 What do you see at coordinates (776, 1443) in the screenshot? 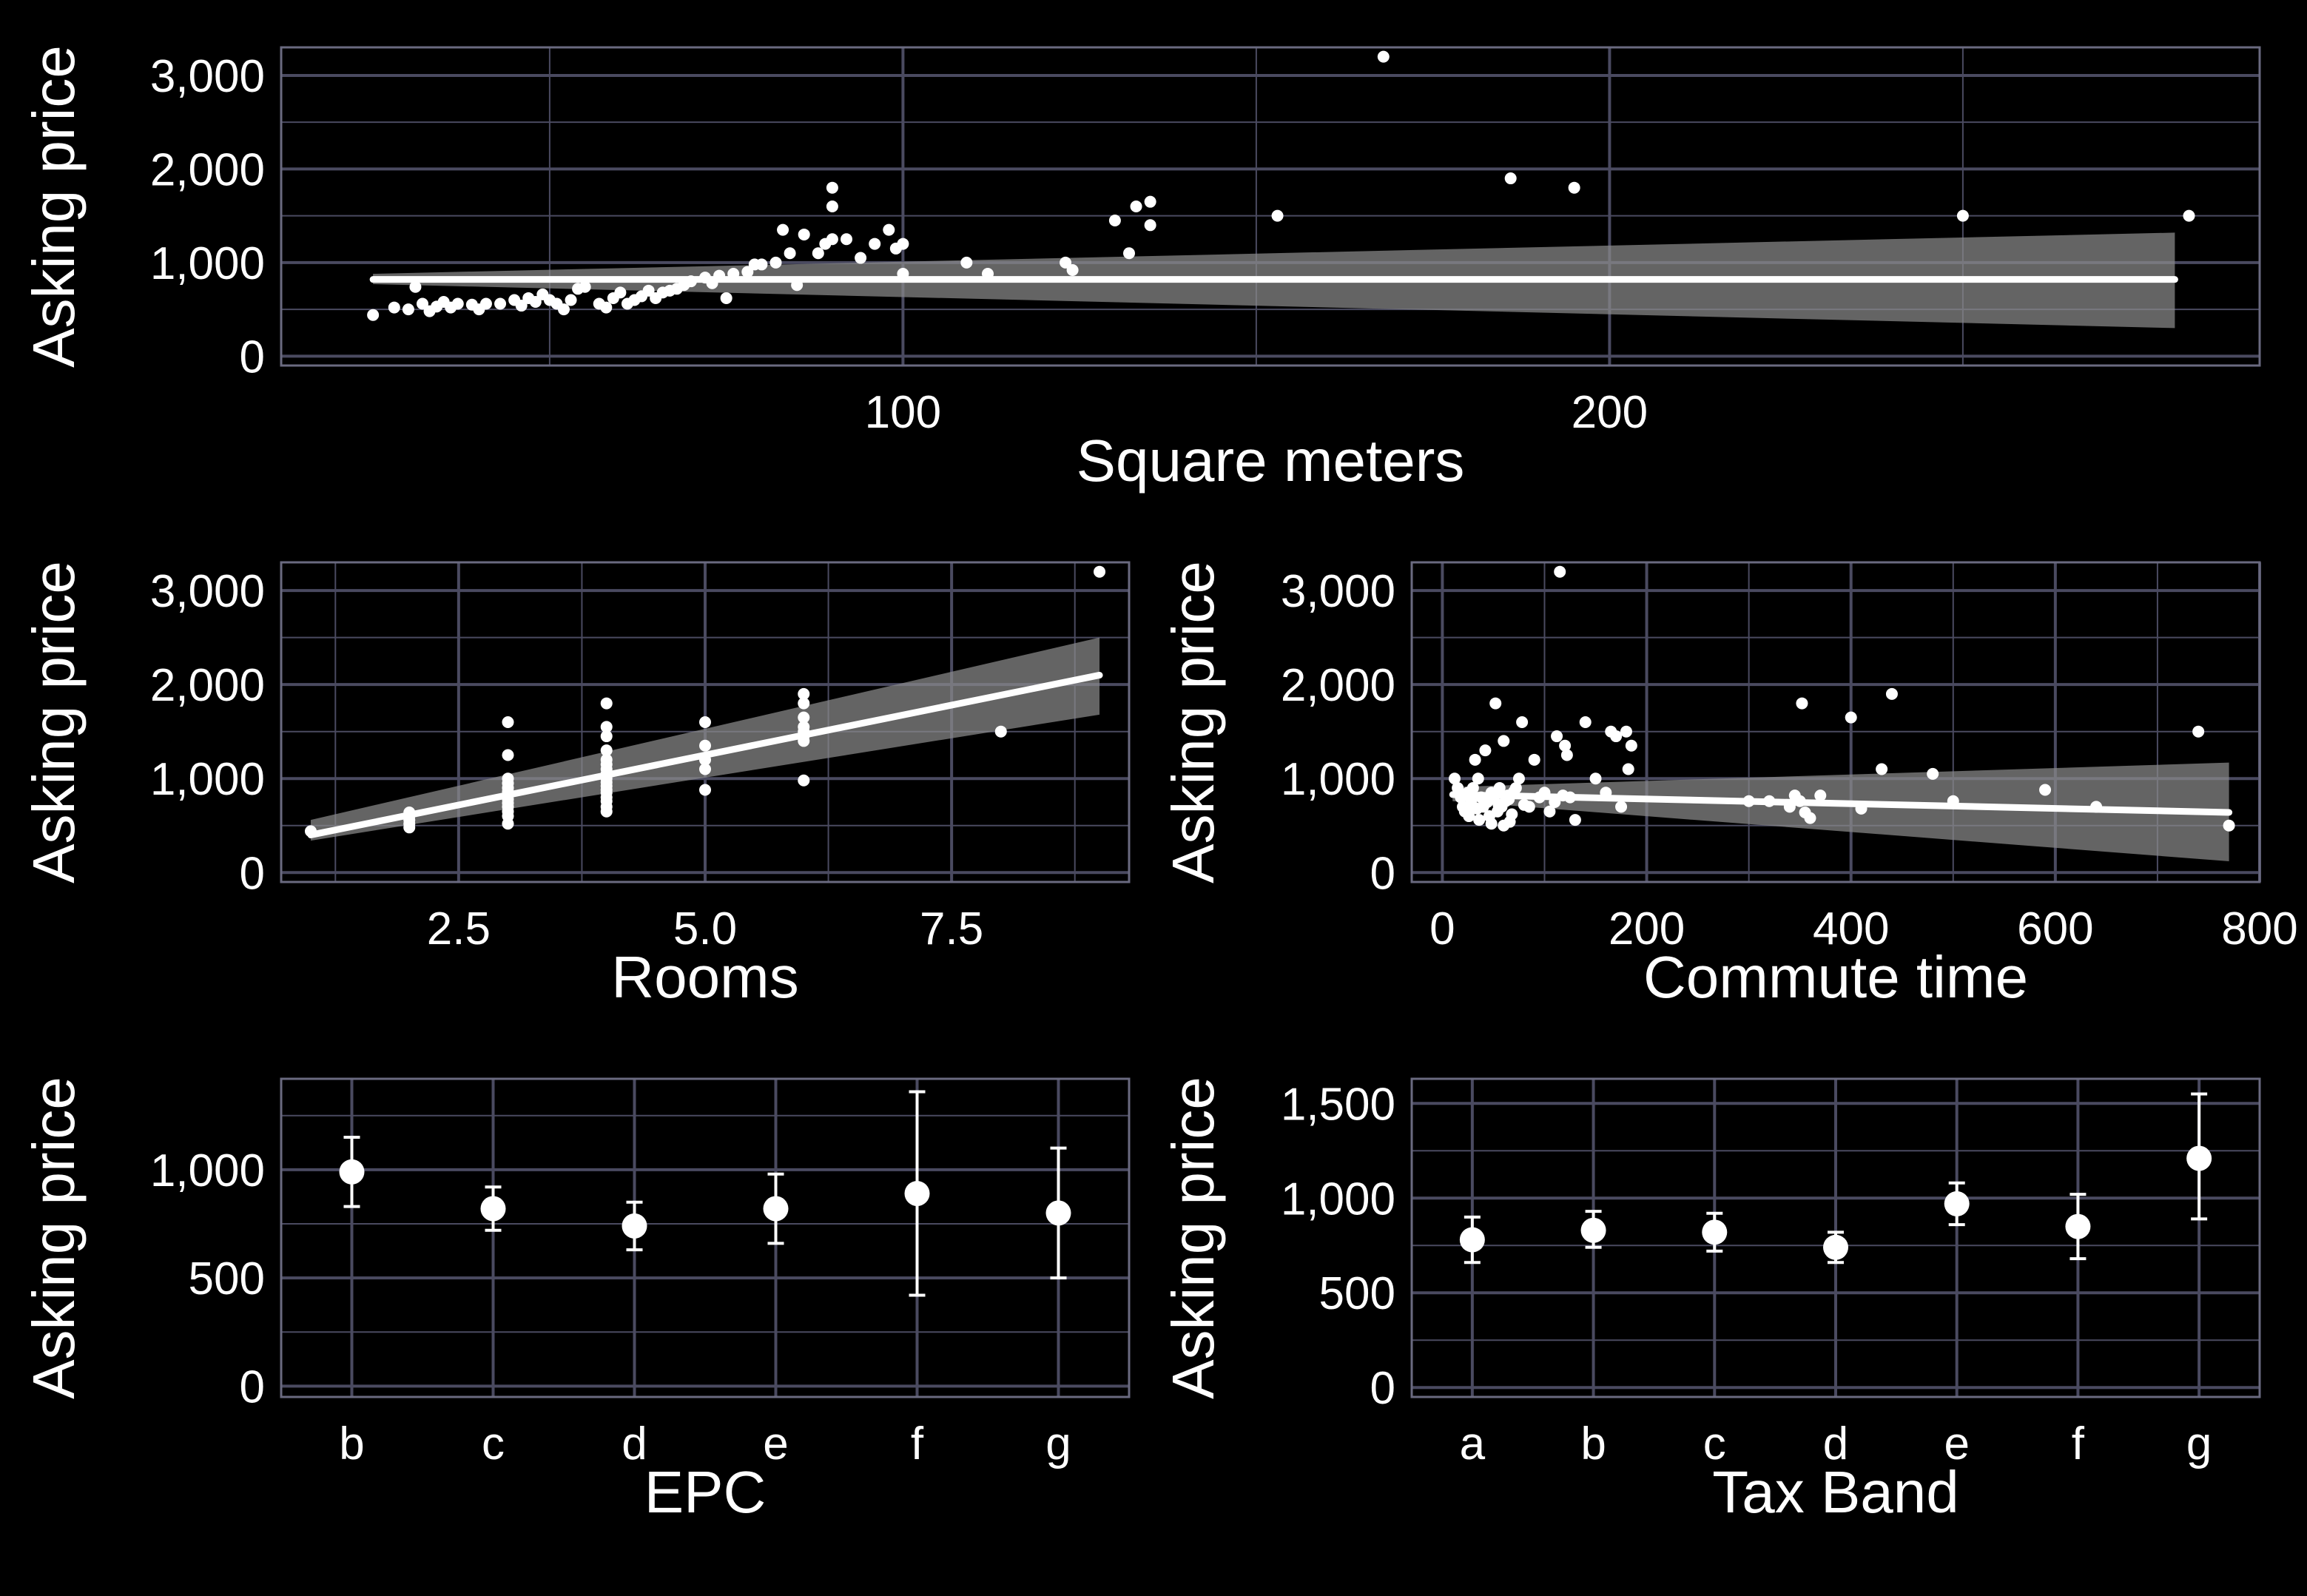
I see `x-tick-label: e` at bounding box center [776, 1443].